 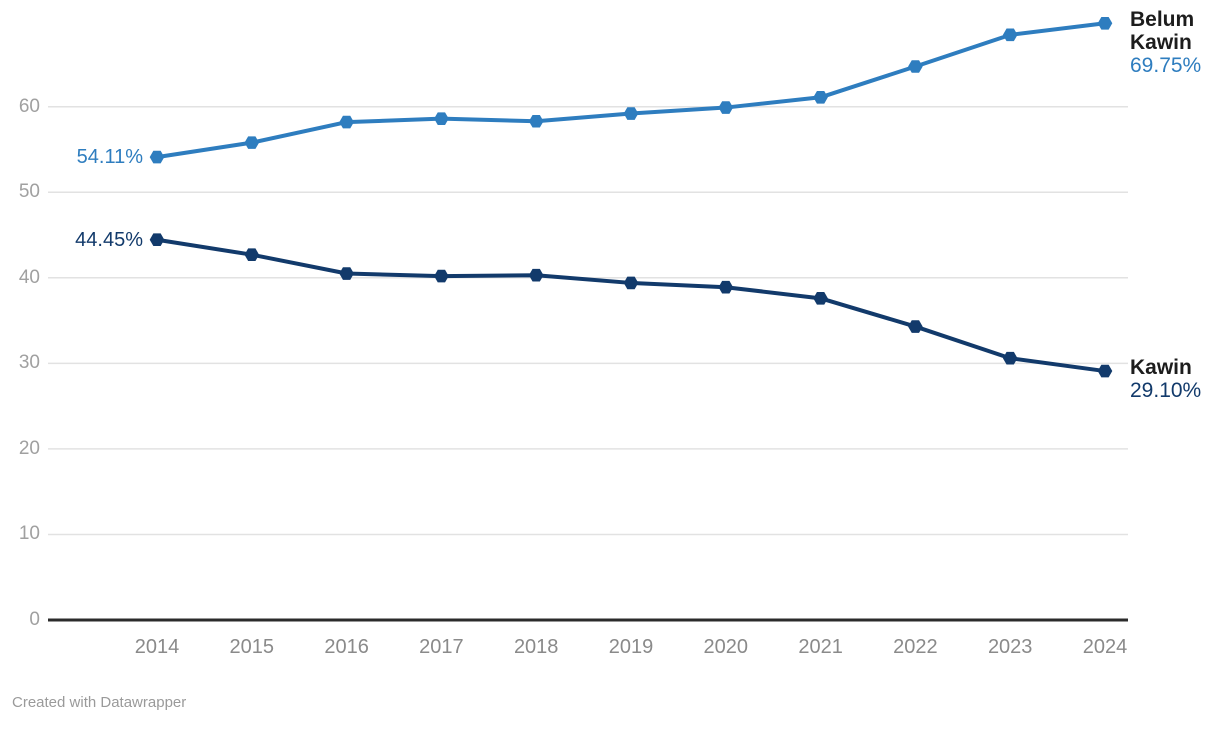 What do you see at coordinates (820, 647) in the screenshot?
I see `x-tick-label: 2021` at bounding box center [820, 647].